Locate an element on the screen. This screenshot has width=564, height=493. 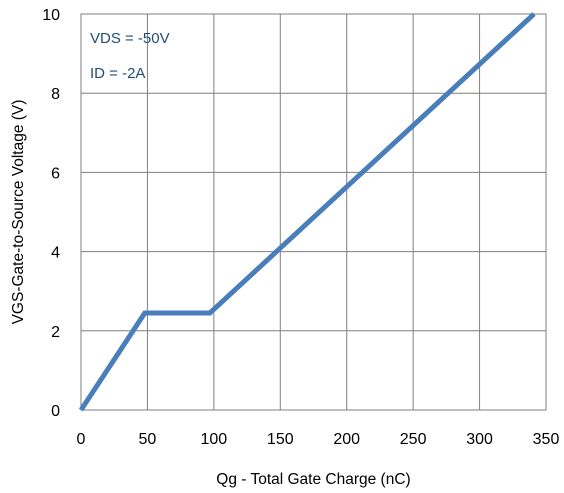
y-tick-label: 10 is located at coordinates (51, 15).